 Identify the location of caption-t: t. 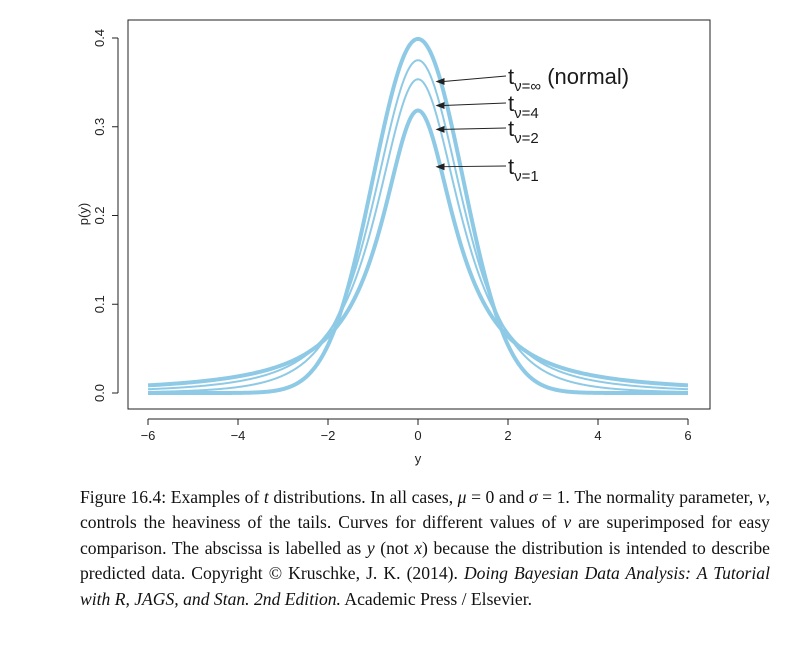
(266, 497).